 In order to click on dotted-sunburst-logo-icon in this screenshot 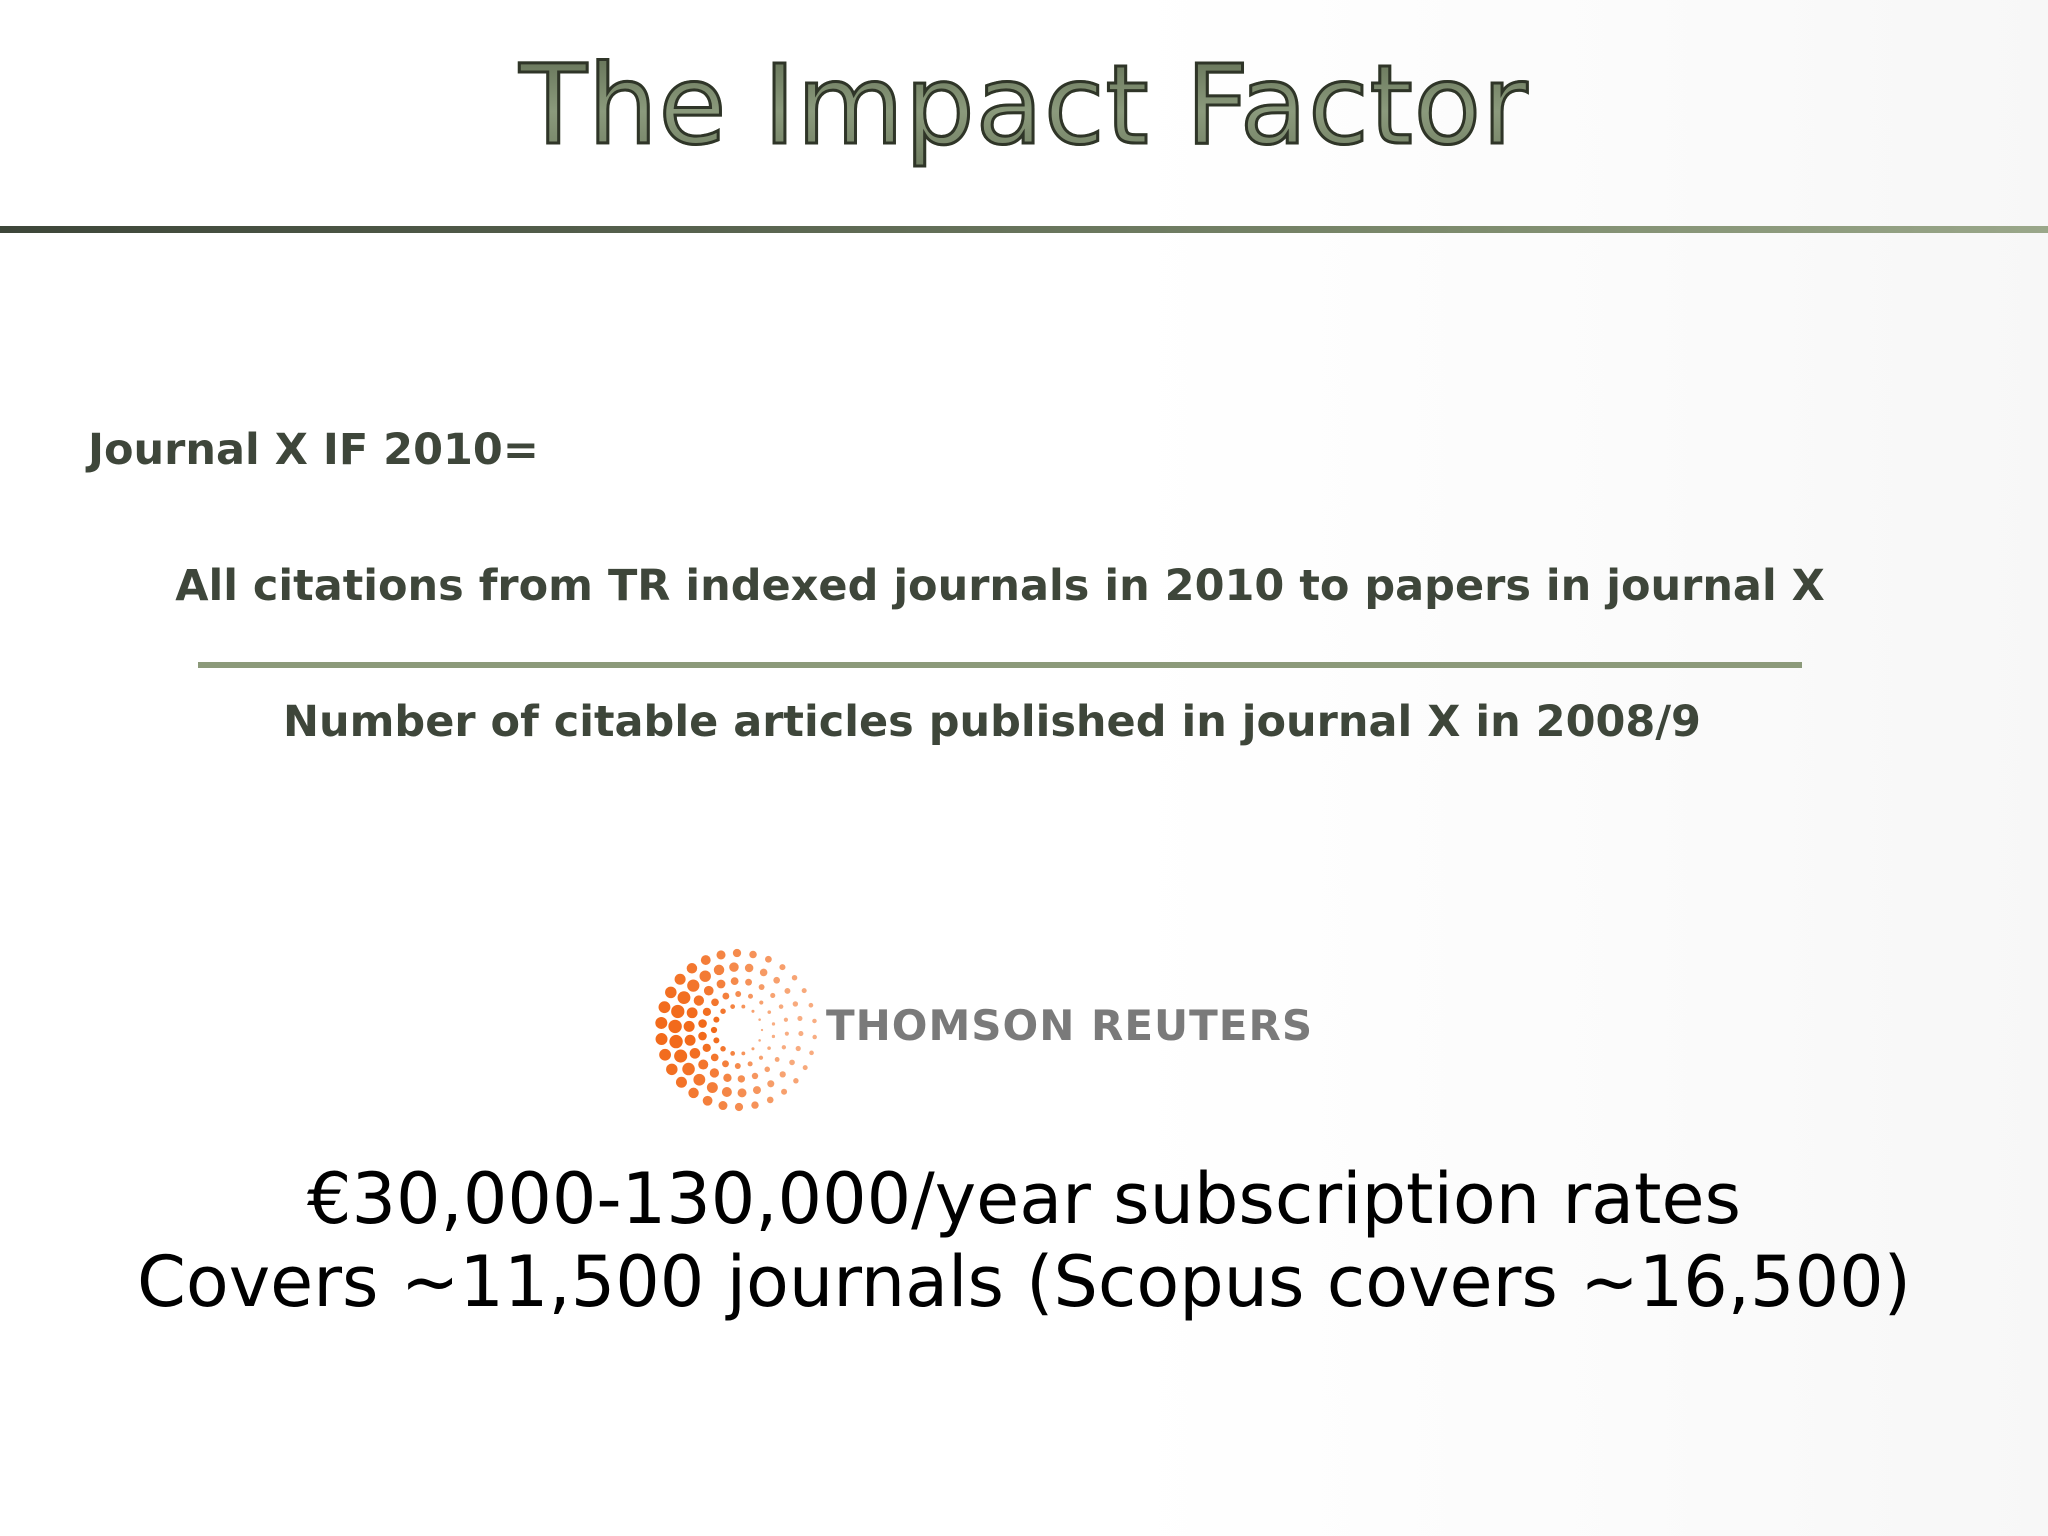, I will do `click(736, 1030)`.